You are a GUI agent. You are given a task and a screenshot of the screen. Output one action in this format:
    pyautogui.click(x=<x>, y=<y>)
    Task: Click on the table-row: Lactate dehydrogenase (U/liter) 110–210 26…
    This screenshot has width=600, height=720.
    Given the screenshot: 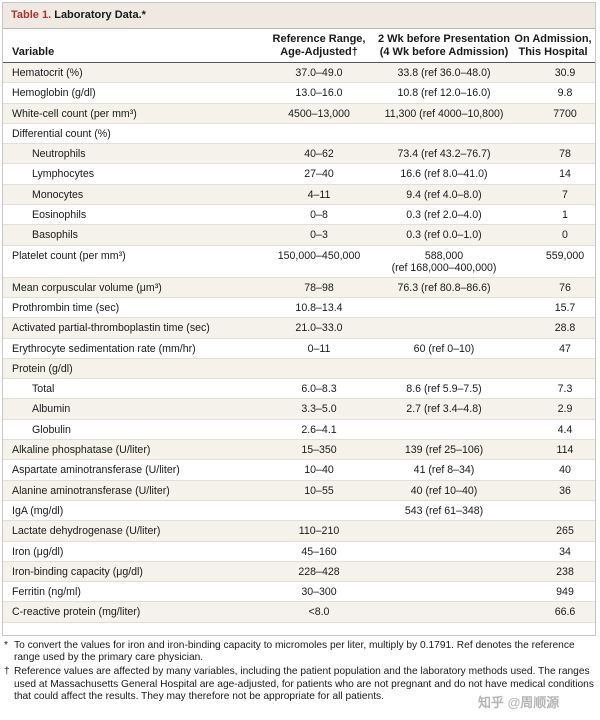 What is the action you would take?
    pyautogui.click(x=299, y=531)
    